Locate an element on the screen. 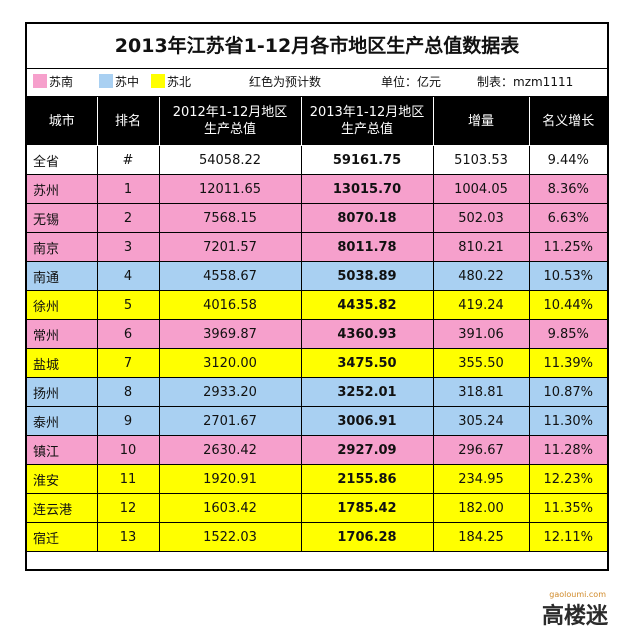 The width and height of the screenshot is (622, 634). table-row: 无锡 2 7568.15 8070.18 502.03 6.63% is located at coordinates (317, 218).